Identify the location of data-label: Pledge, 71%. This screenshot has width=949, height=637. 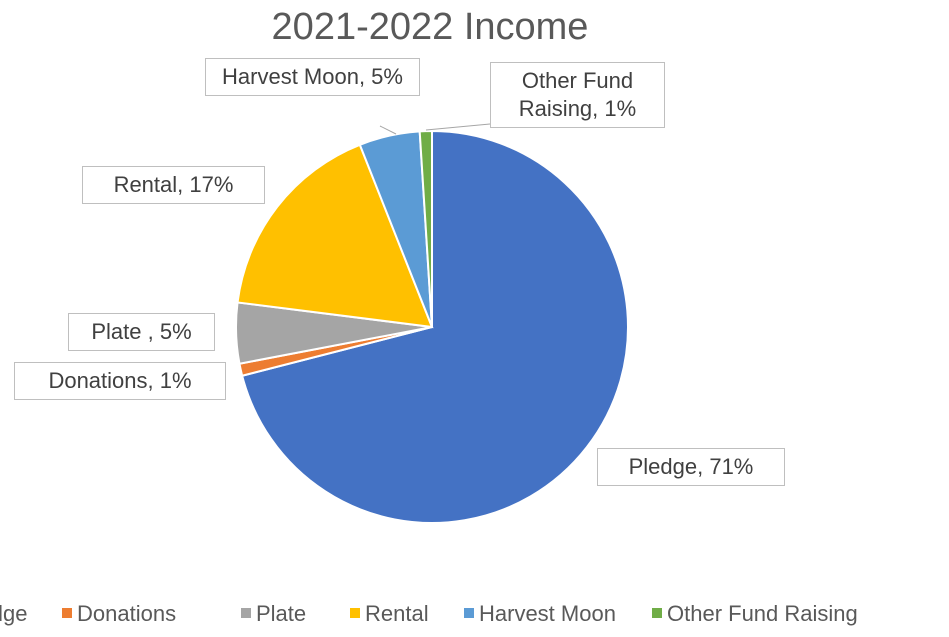
(691, 467).